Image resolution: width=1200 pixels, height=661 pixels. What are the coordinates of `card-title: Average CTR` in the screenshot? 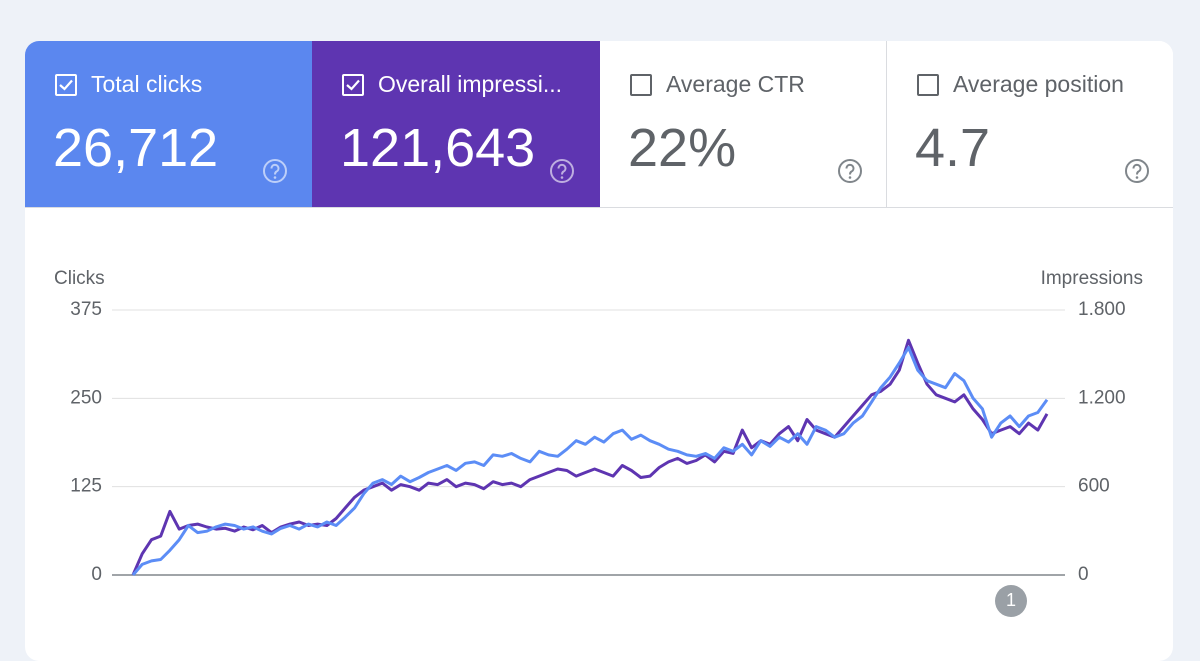 It's located at (735, 84).